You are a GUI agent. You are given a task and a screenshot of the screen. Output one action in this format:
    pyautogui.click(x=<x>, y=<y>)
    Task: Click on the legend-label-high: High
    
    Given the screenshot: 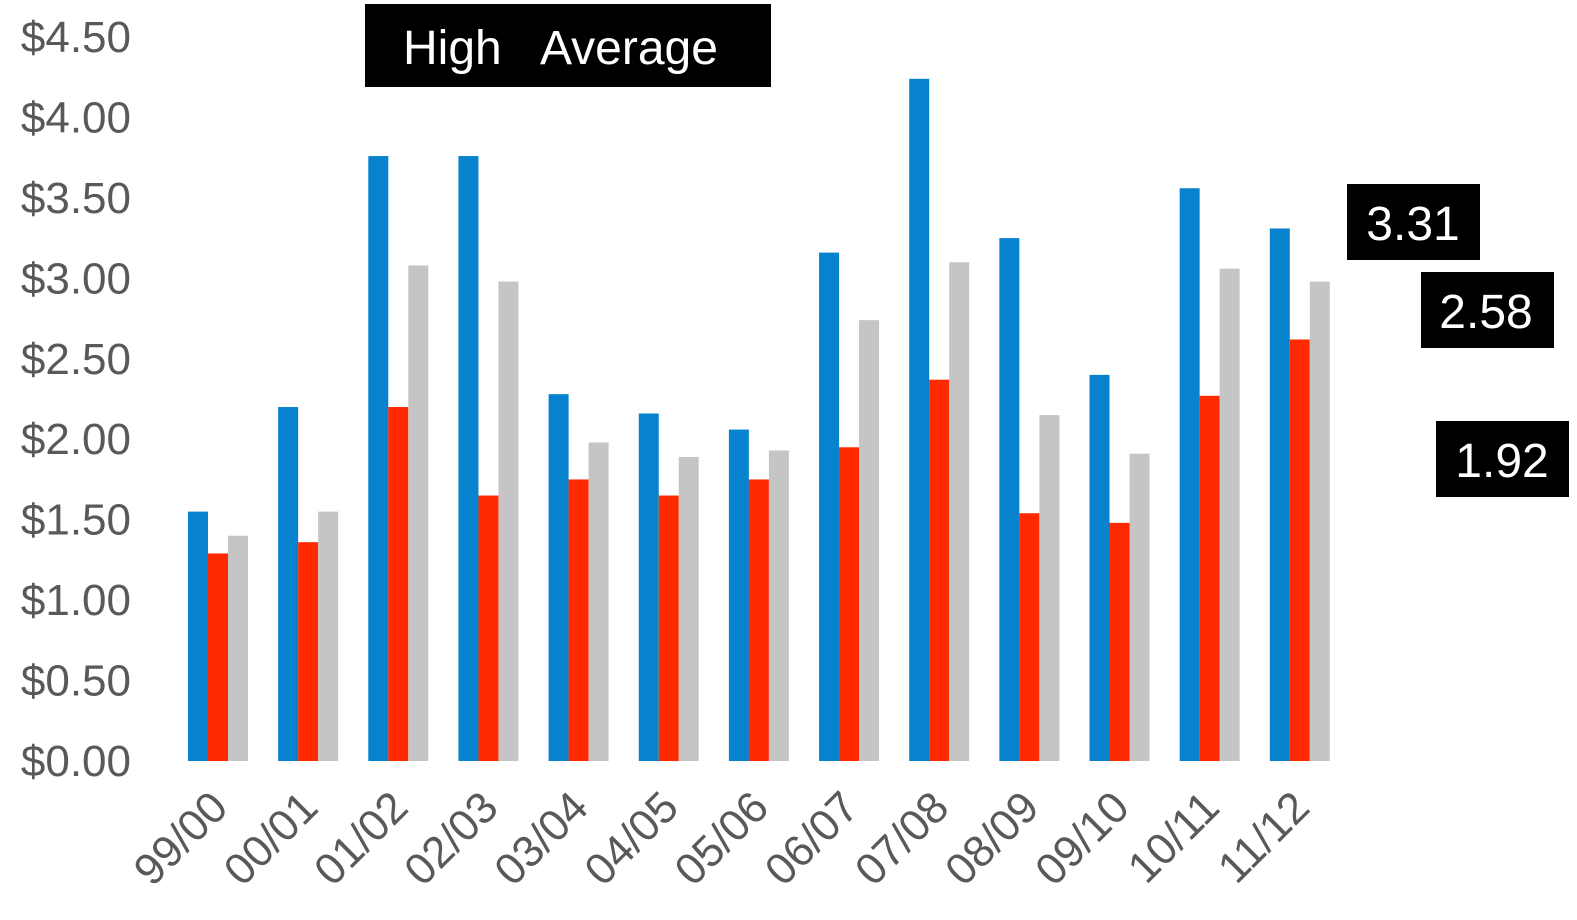 What is the action you would take?
    pyautogui.click(x=452, y=48)
    